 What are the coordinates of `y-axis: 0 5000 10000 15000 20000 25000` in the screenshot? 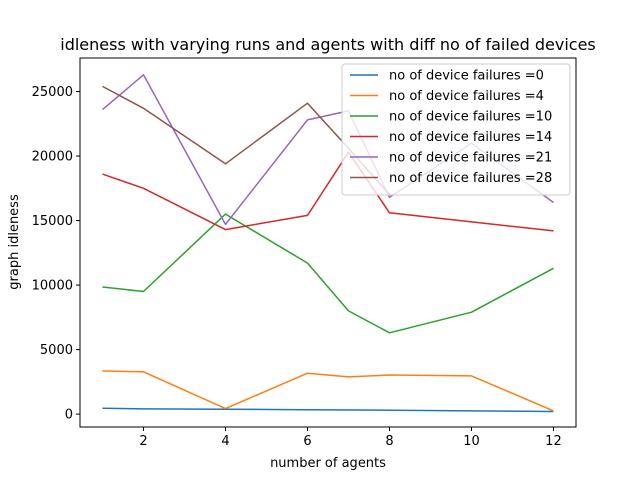 It's located at (56, 254).